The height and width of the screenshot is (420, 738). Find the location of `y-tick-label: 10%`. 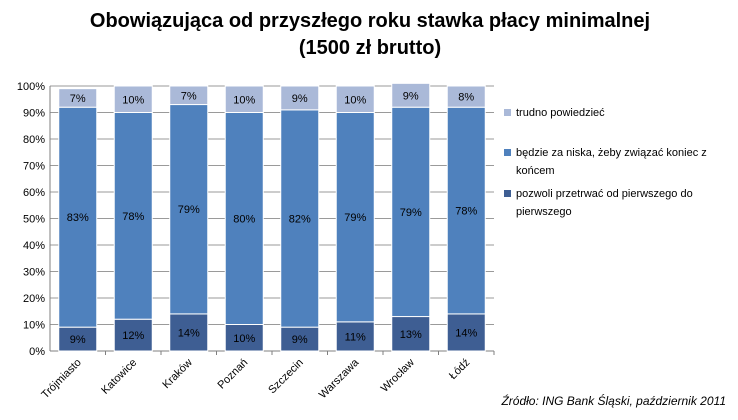

y-tick-label: 10% is located at coordinates (34, 326).